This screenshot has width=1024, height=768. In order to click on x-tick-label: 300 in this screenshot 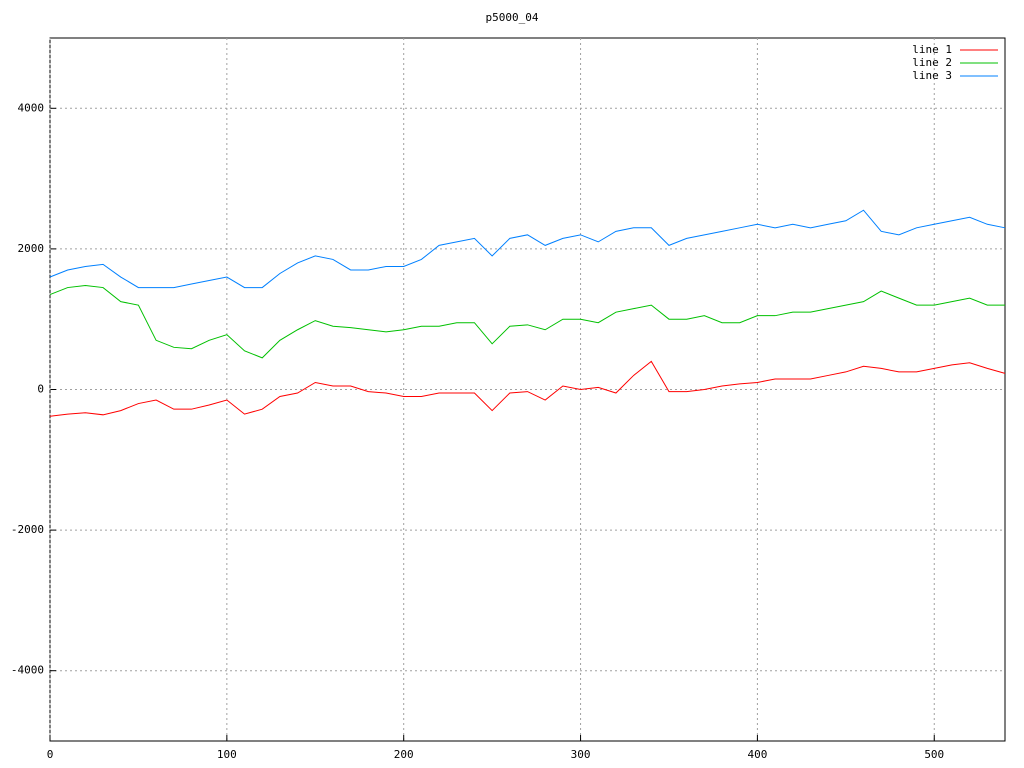, I will do `click(581, 754)`.